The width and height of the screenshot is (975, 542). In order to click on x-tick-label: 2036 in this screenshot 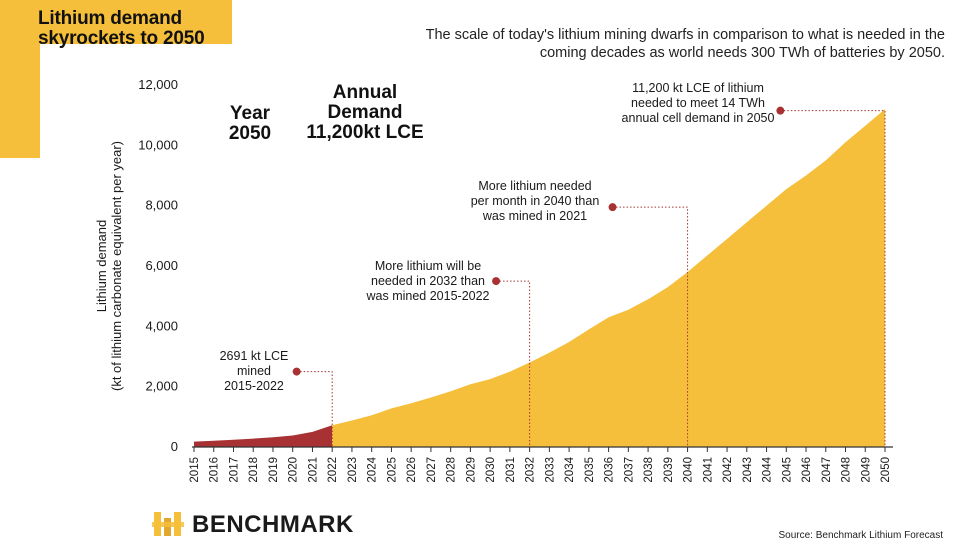, I will do `click(610, 470)`.